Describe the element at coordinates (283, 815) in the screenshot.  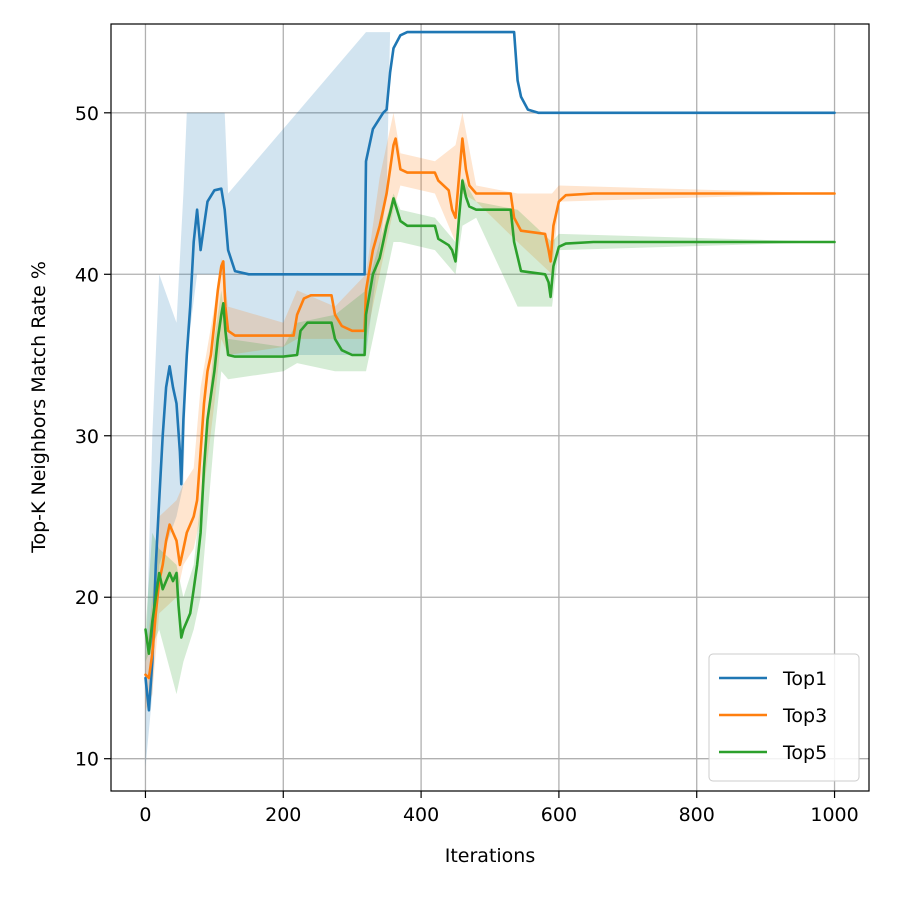
I see `x-tick-label: 200` at that location.